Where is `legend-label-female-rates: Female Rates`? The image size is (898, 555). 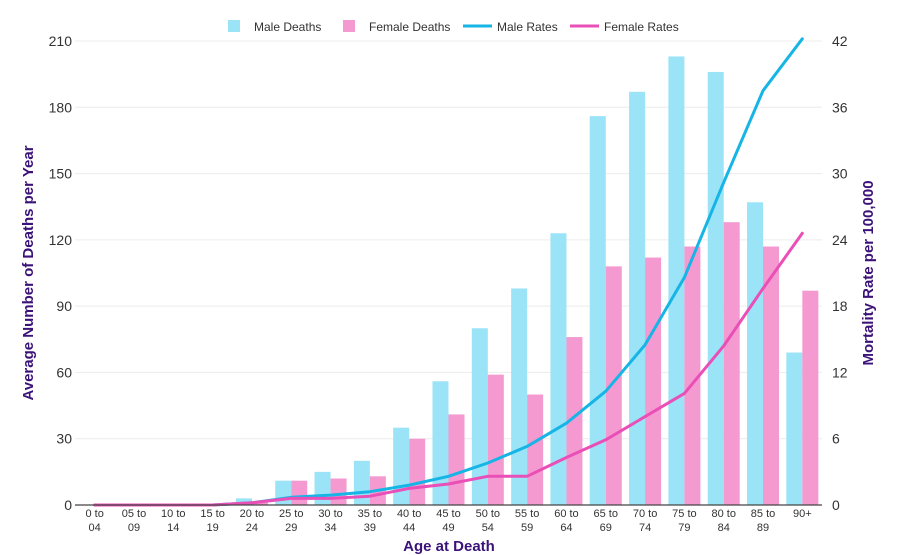 legend-label-female-rates: Female Rates is located at coordinates (641, 27).